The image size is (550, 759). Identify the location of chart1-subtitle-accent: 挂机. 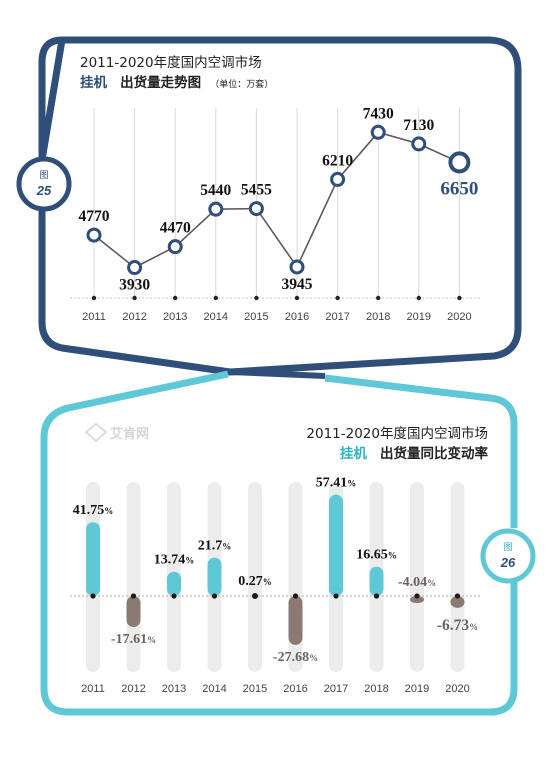
(93, 82).